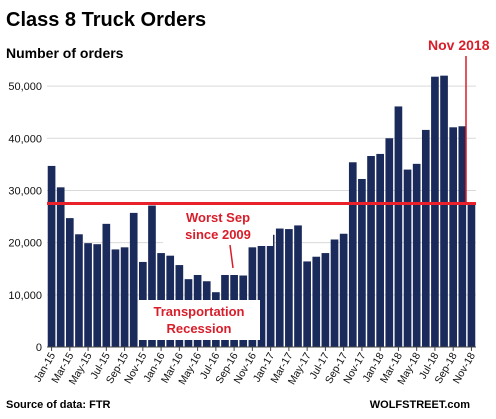  I want to click on nov-2018-label: Nov 2018, so click(459, 45).